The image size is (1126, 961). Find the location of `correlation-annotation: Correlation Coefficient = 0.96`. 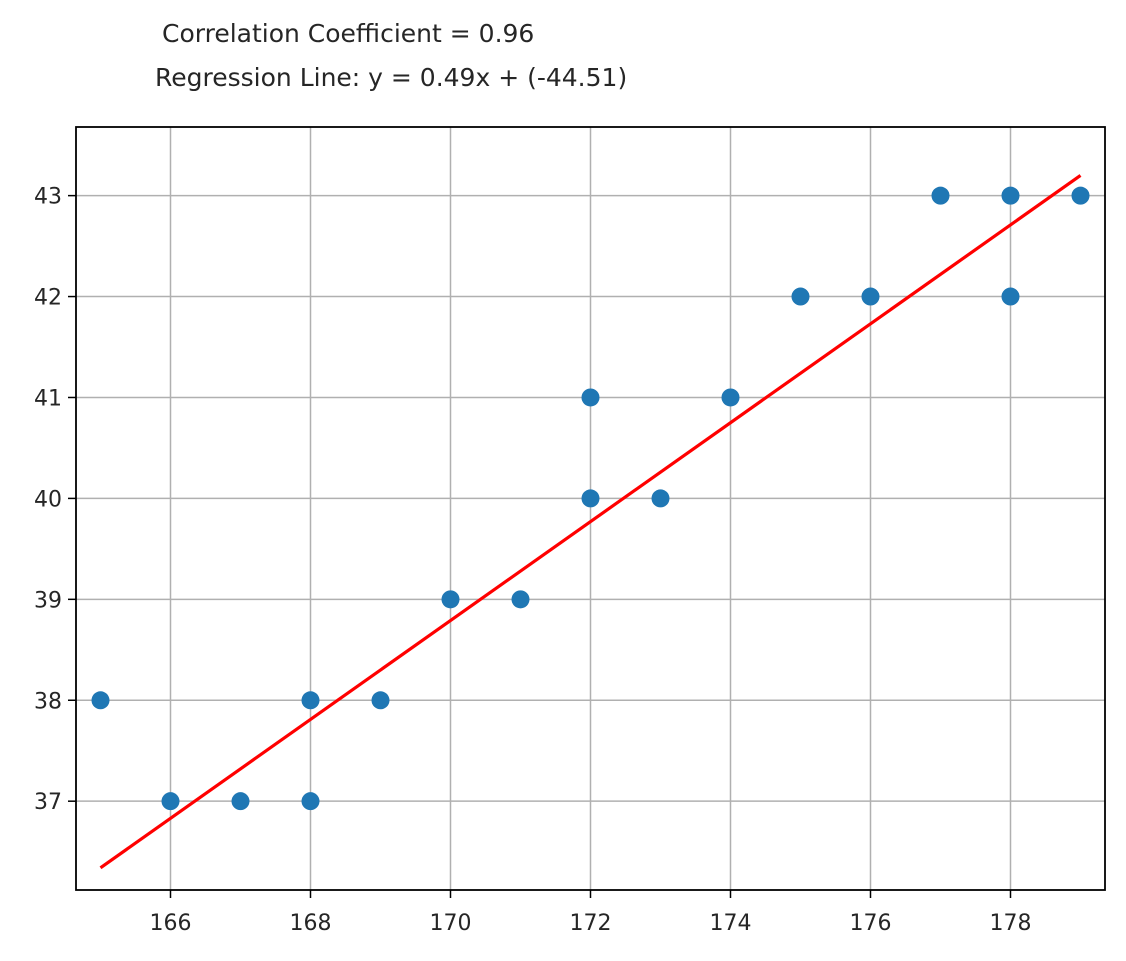

correlation-annotation: Correlation Coefficient = 0.96 is located at coordinates (348, 33).